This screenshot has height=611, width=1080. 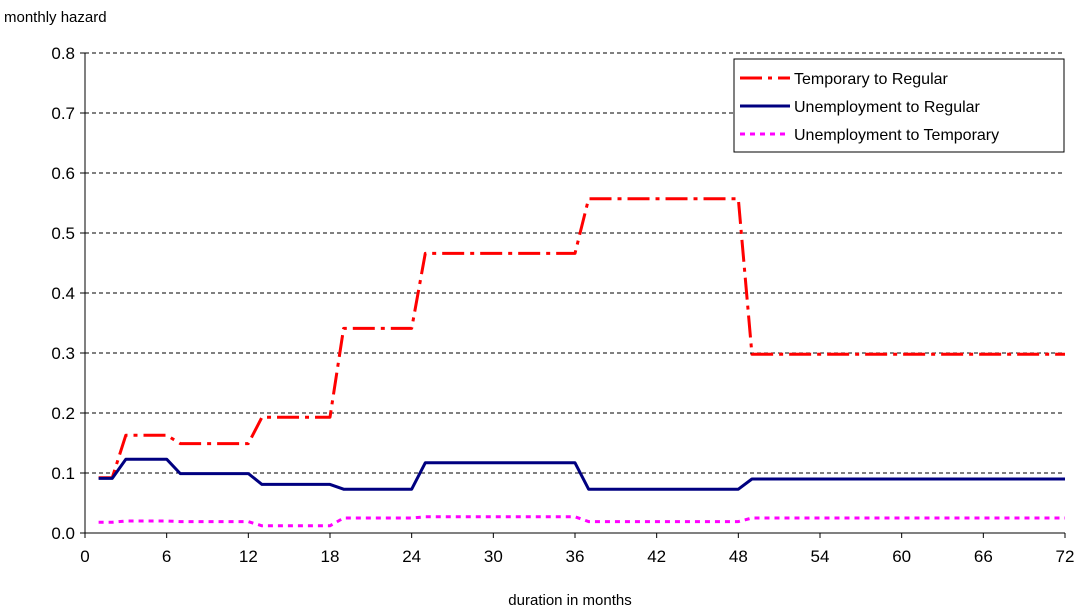 What do you see at coordinates (871, 79) in the screenshot?
I see `legend-label-temporary-to-regular: Temporary to Regular` at bounding box center [871, 79].